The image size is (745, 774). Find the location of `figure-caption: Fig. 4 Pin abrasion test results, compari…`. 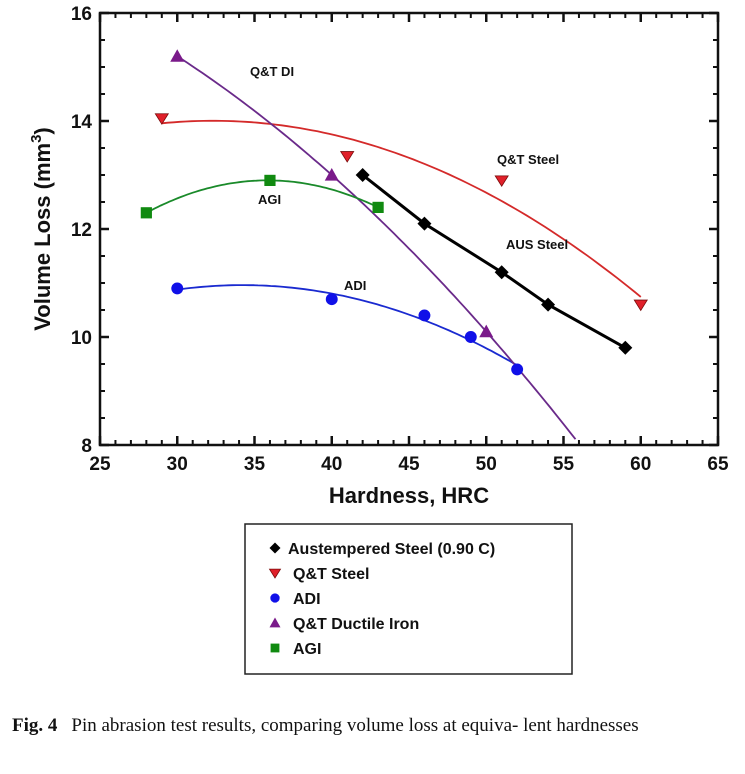

figure-caption: Fig. 4 Pin abrasion test results, compari… is located at coordinates (374, 726).